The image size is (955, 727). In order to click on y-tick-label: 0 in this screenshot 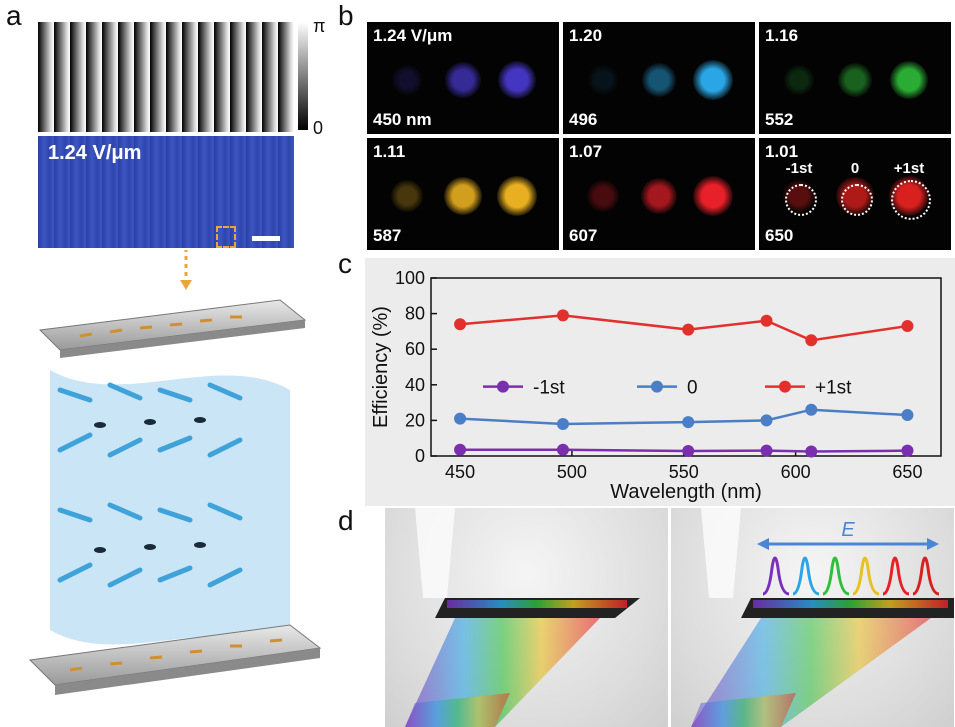, I will do `click(420, 456)`.